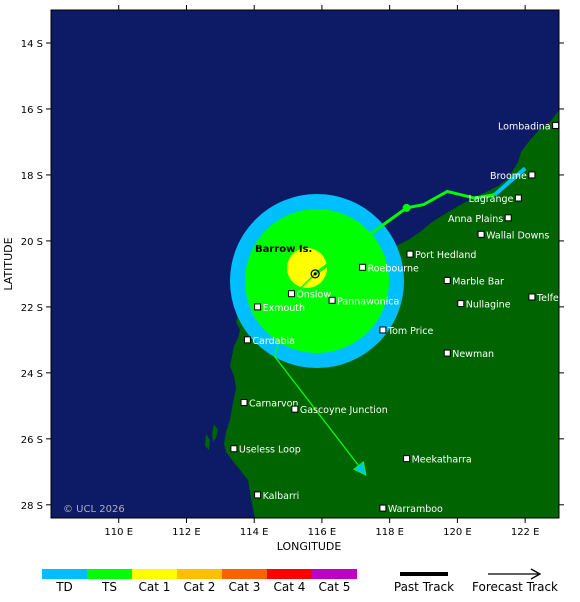 The width and height of the screenshot is (580, 602). I want to click on lon-tick-label: 114 E, so click(254, 532).